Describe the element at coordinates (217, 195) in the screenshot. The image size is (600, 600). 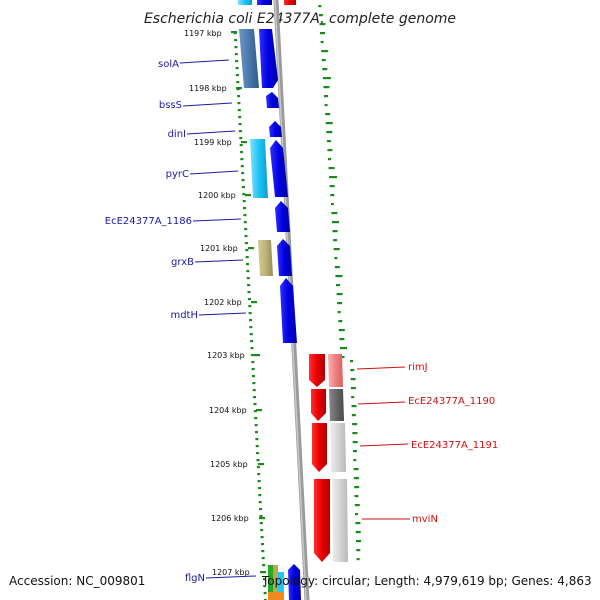
I see `kbp-label: 1200 kbp` at that location.